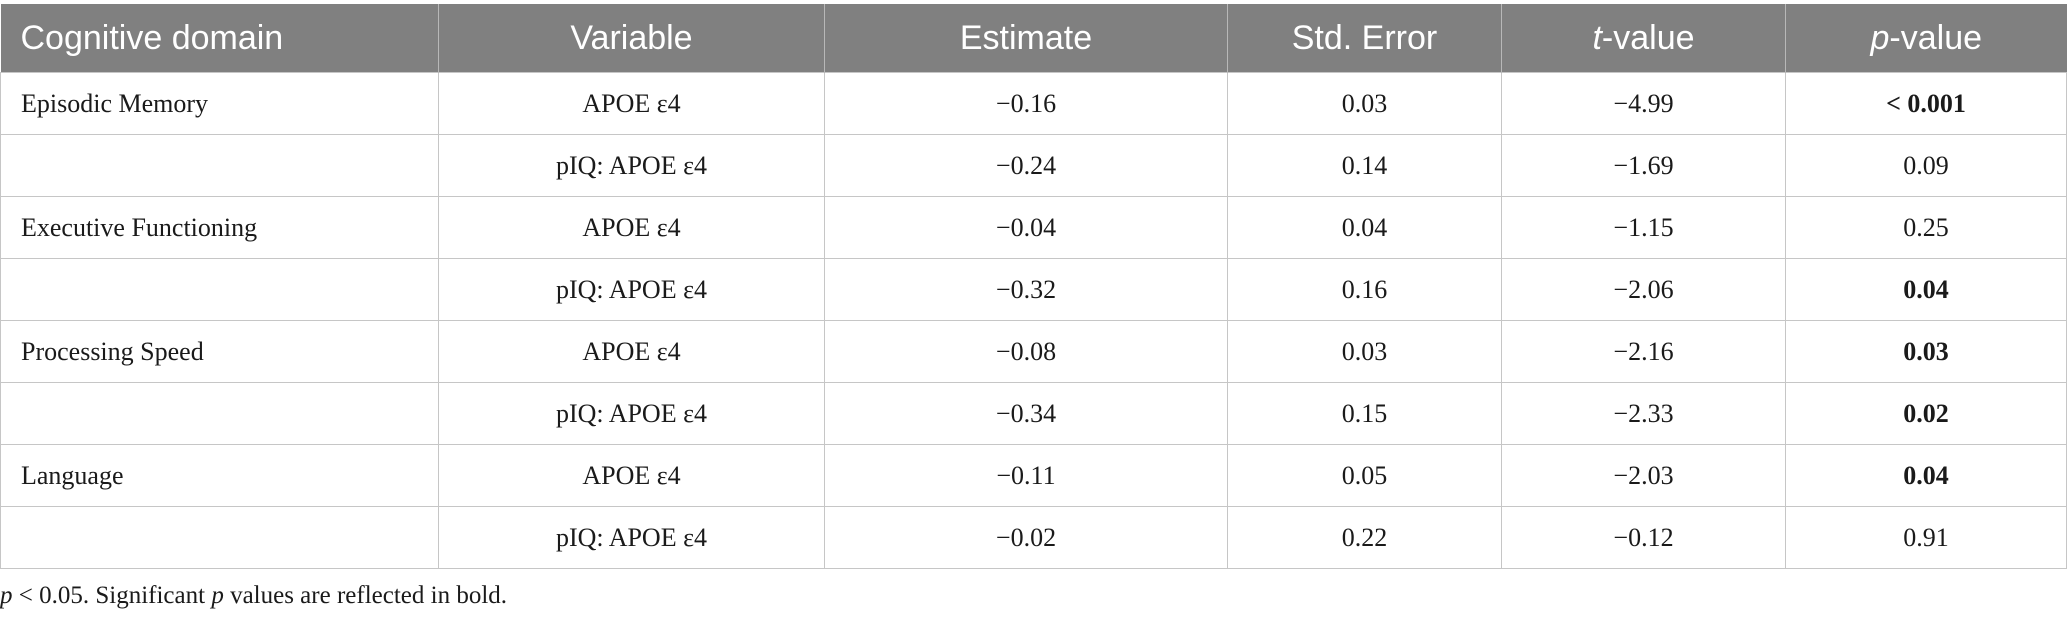 This screenshot has height=621, width=2067. I want to click on cell-estimate: −0.08, so click(1026, 351).